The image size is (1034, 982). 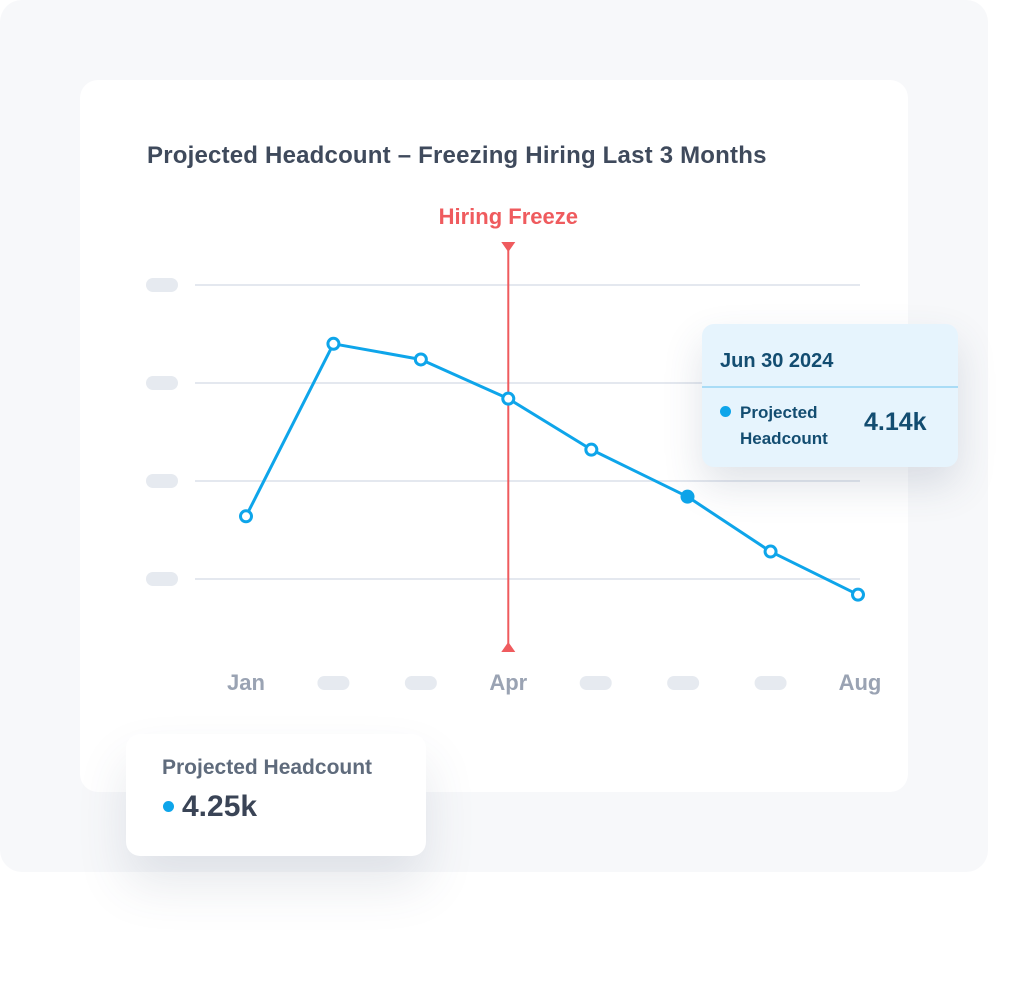 What do you see at coordinates (860, 682) in the screenshot?
I see `x-tick-label: Aug` at bounding box center [860, 682].